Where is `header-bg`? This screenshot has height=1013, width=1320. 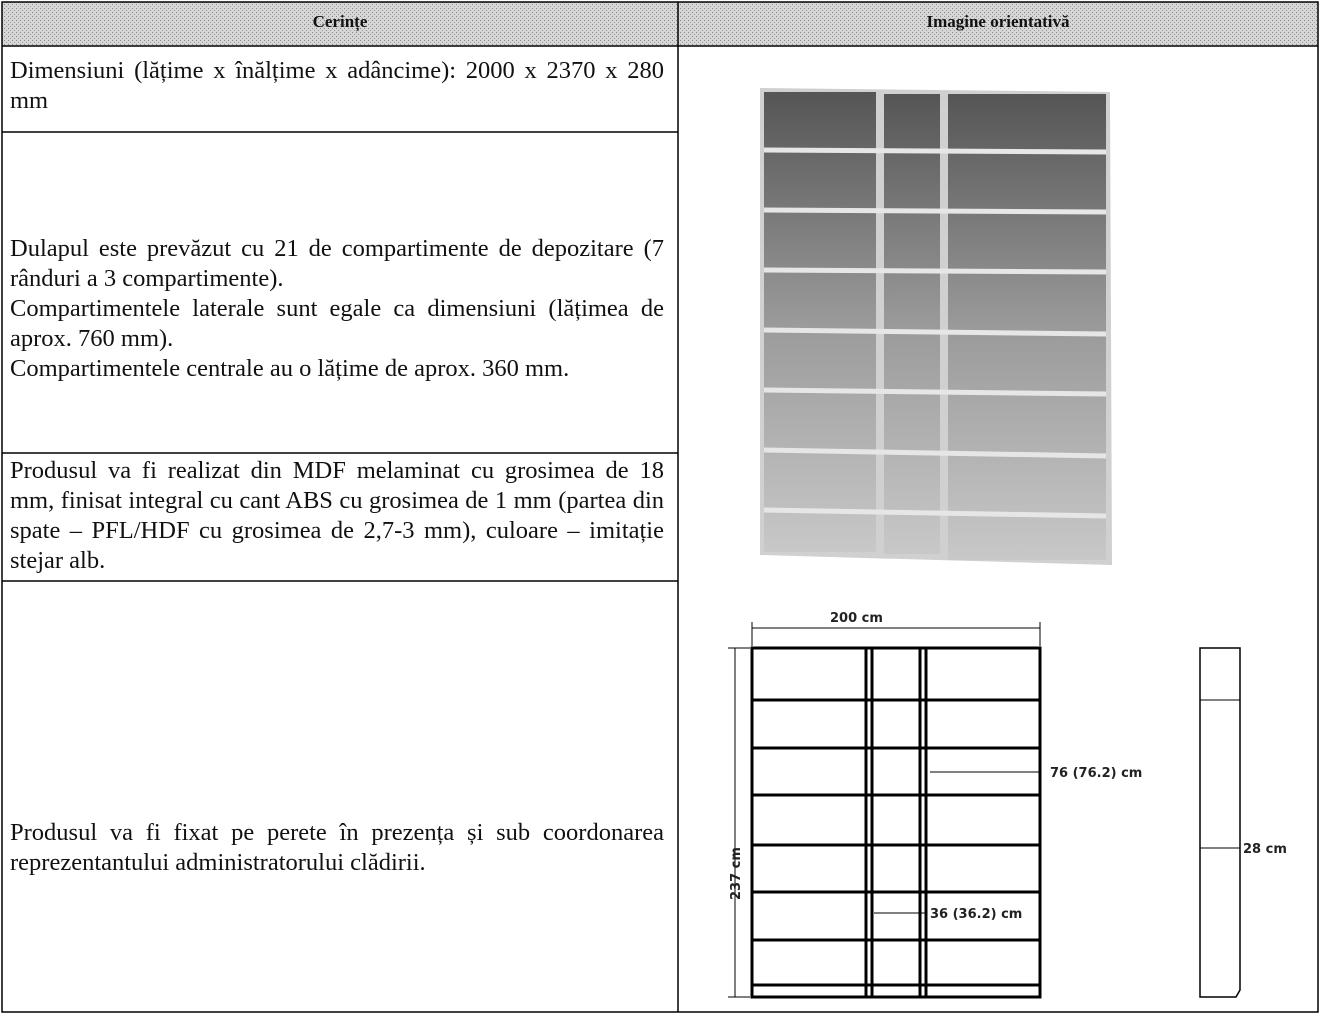
header-bg is located at coordinates (660, 24).